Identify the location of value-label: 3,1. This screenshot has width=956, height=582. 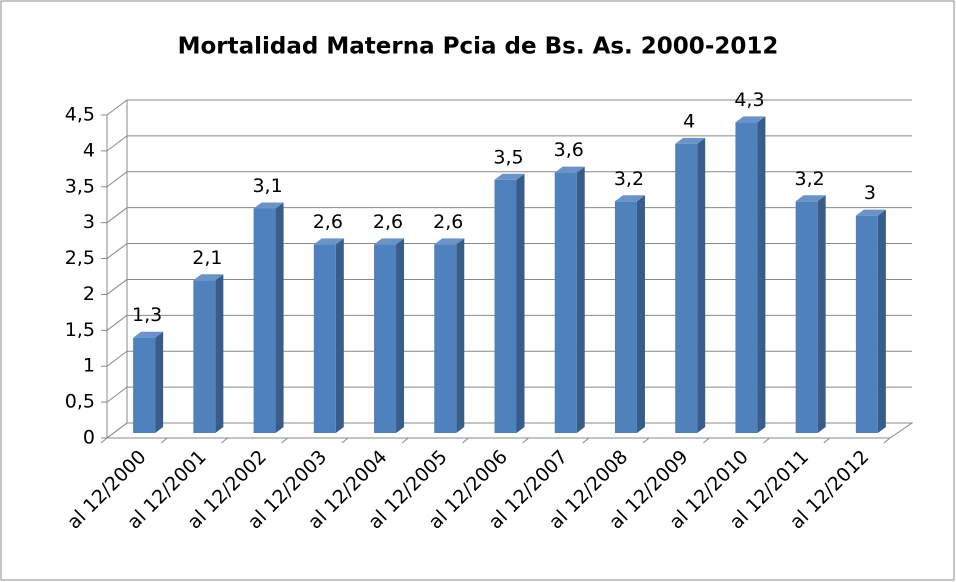
(267, 186).